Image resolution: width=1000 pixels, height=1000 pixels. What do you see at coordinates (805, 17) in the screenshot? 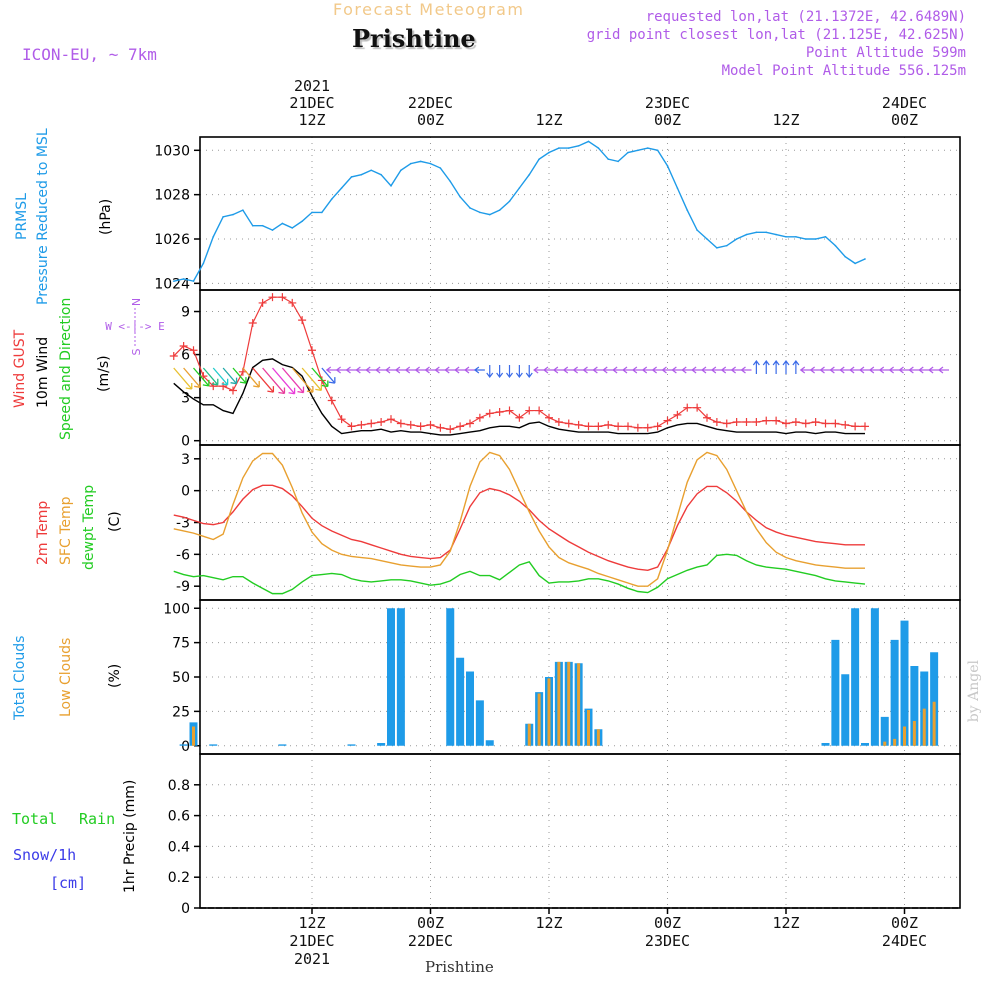
I see `requested-lonlat: requested lon,lat (21.1372E, 42.6489N)` at bounding box center [805, 17].